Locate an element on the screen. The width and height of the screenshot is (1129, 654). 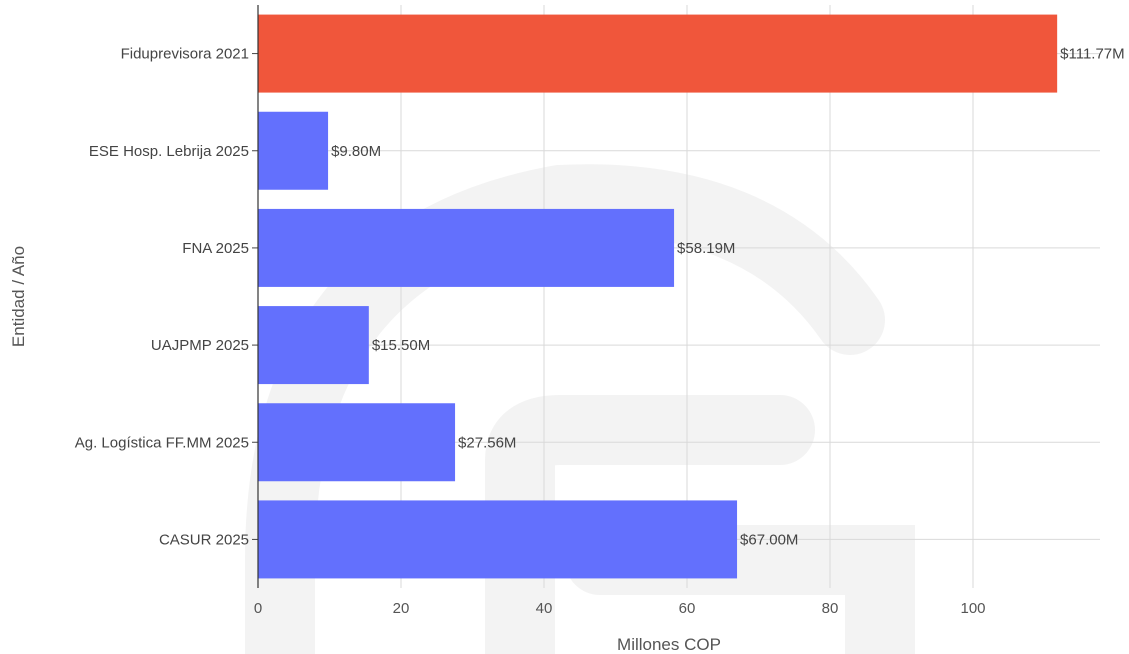
x-tick-label: 80 is located at coordinates (830, 608).